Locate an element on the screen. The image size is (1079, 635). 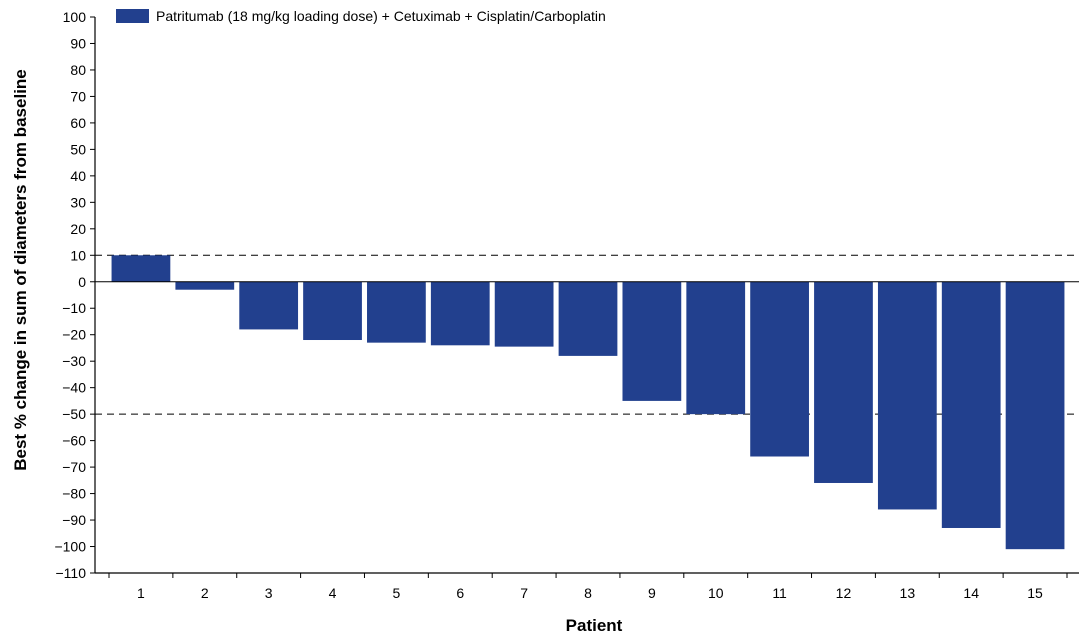
x-tick-label: 5 is located at coordinates (397, 593).